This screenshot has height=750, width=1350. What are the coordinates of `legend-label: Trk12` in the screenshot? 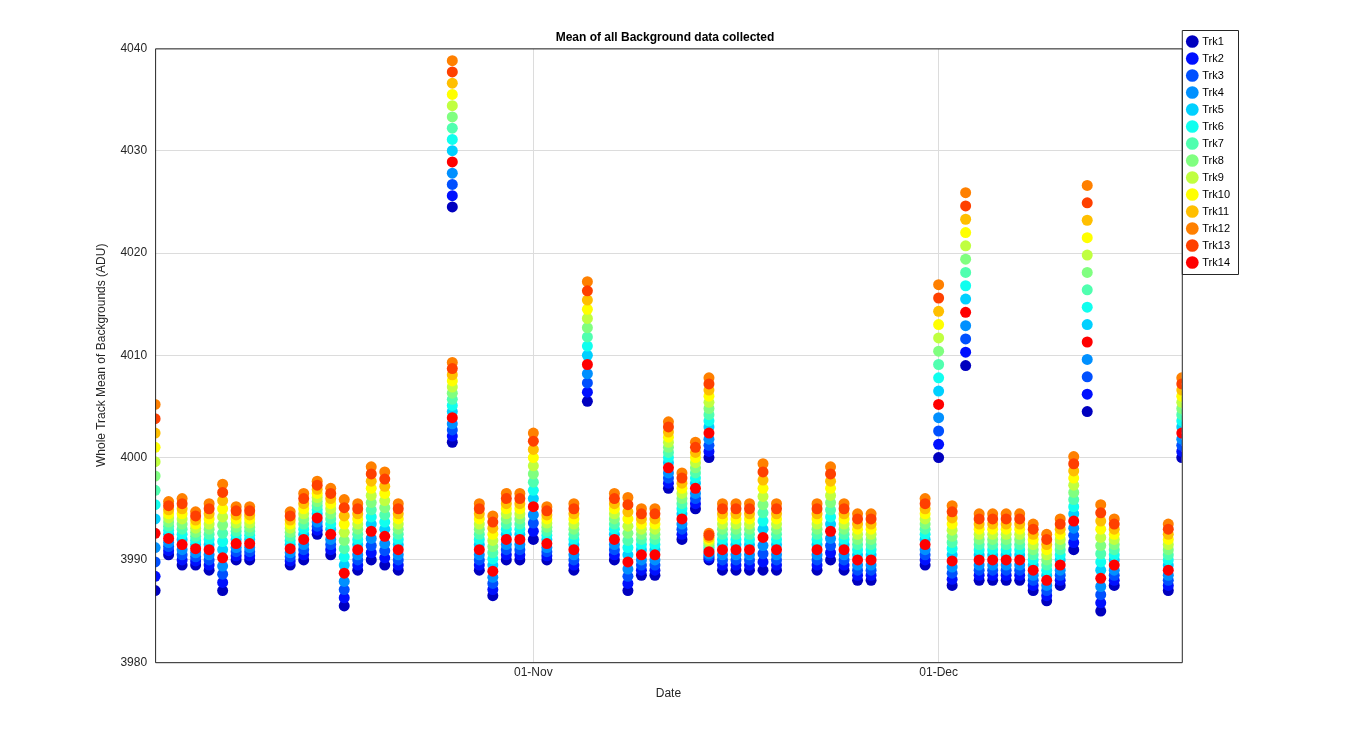 It's located at (1216, 227).